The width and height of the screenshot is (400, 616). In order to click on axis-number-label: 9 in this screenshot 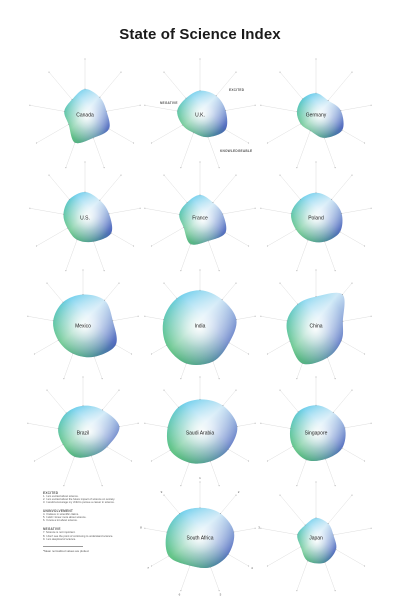, I will do `click(162, 492)`.